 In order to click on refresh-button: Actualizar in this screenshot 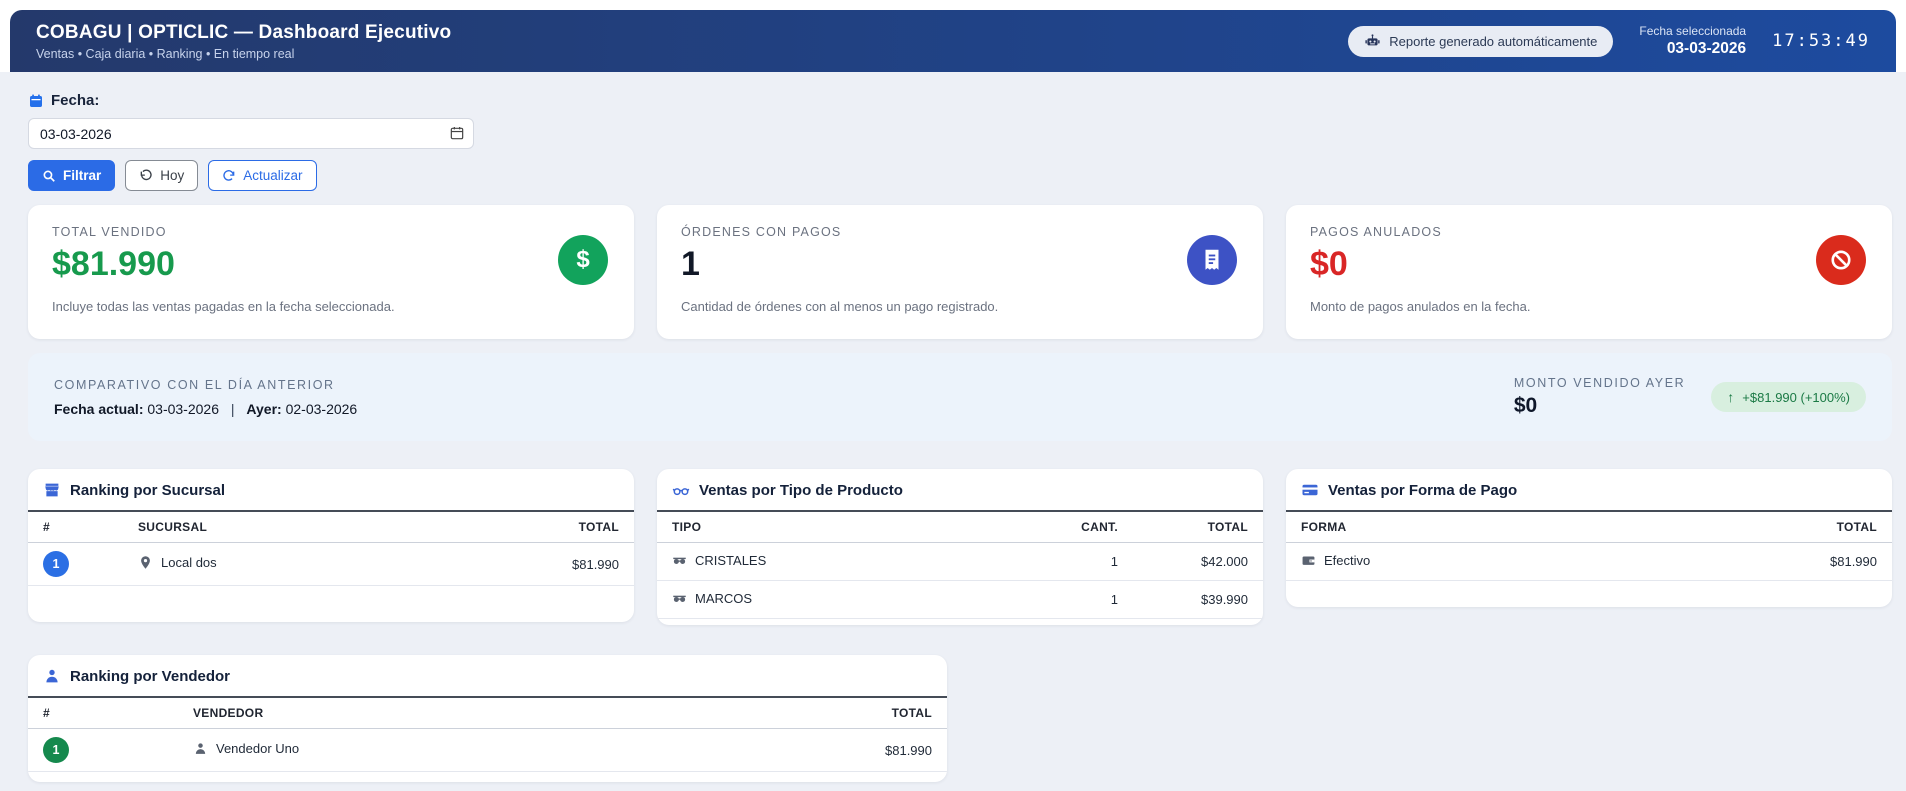, I will do `click(262, 175)`.